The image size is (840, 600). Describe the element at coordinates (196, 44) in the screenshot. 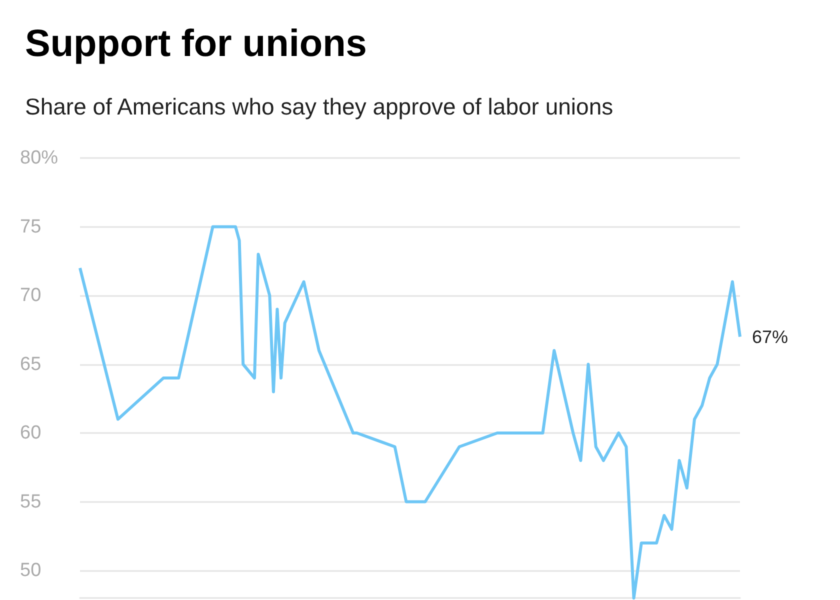

I see `chart-title: Support for unions` at that location.